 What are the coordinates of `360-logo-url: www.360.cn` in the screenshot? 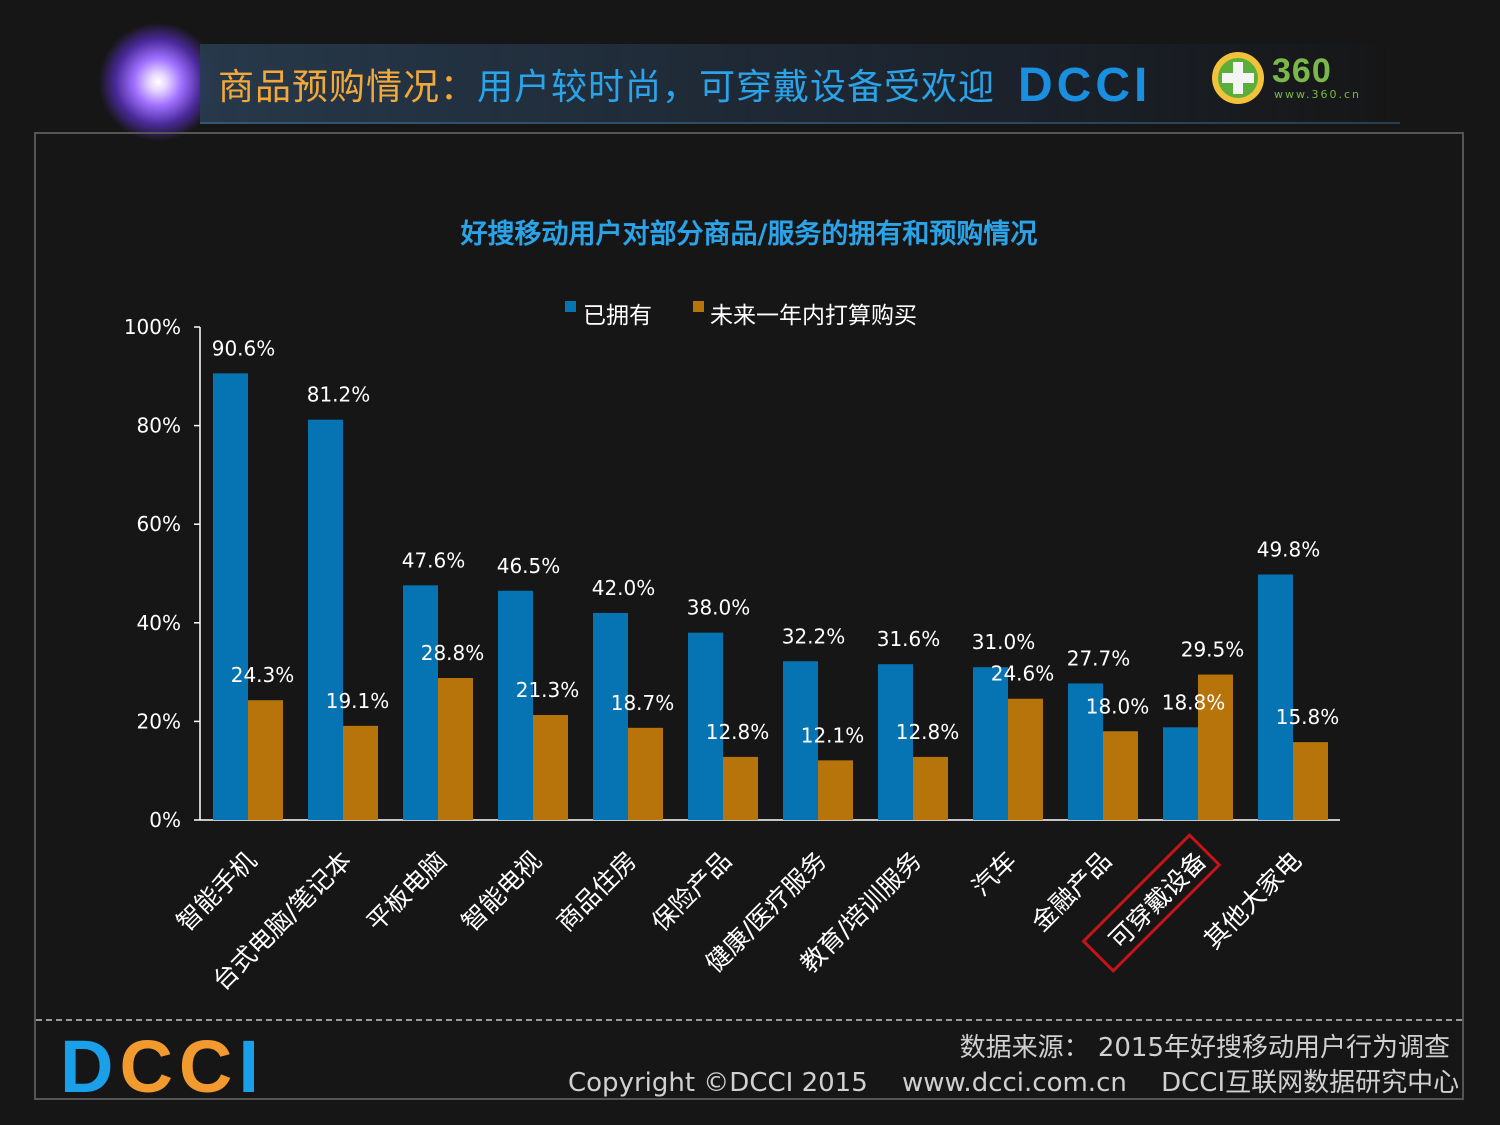 It's located at (1317, 94).